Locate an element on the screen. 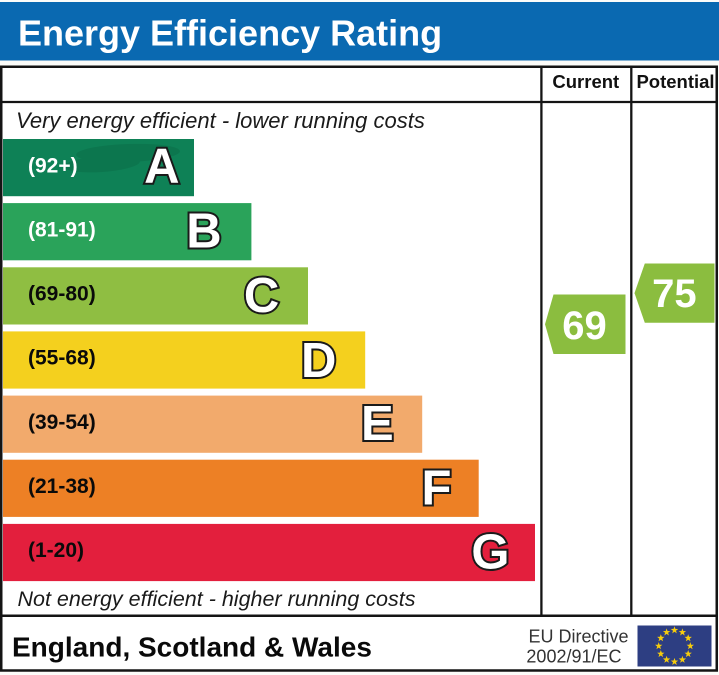  svg-text: 2002/91/EC is located at coordinates (573, 657).